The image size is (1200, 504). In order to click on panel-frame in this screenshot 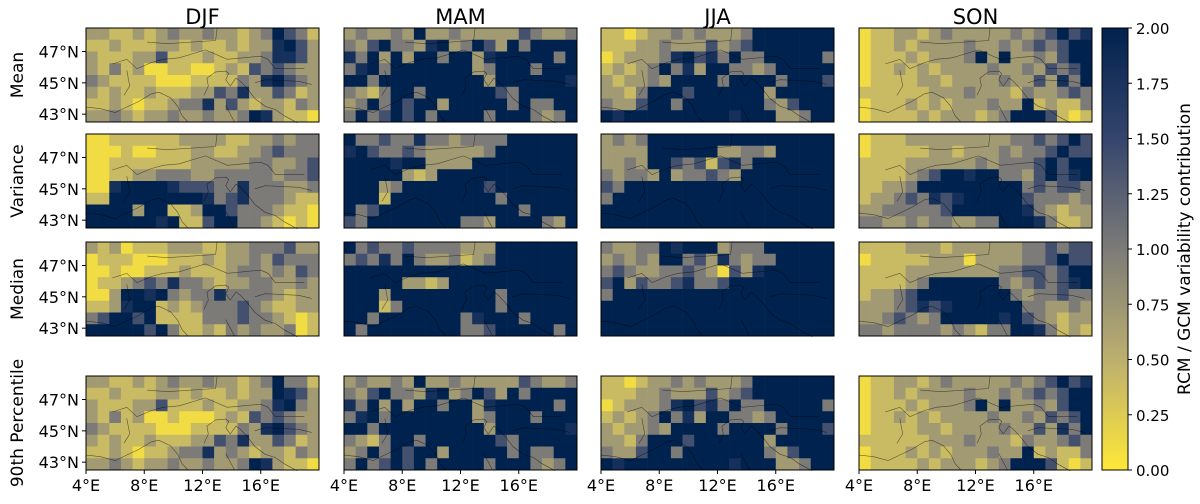, I will do `click(975, 181)`.